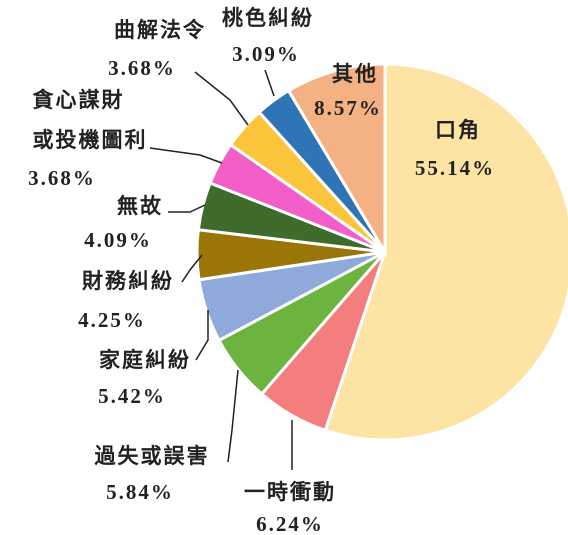  Describe the element at coordinates (140, 492) in the screenshot. I see `value-label: 5.84%` at that location.